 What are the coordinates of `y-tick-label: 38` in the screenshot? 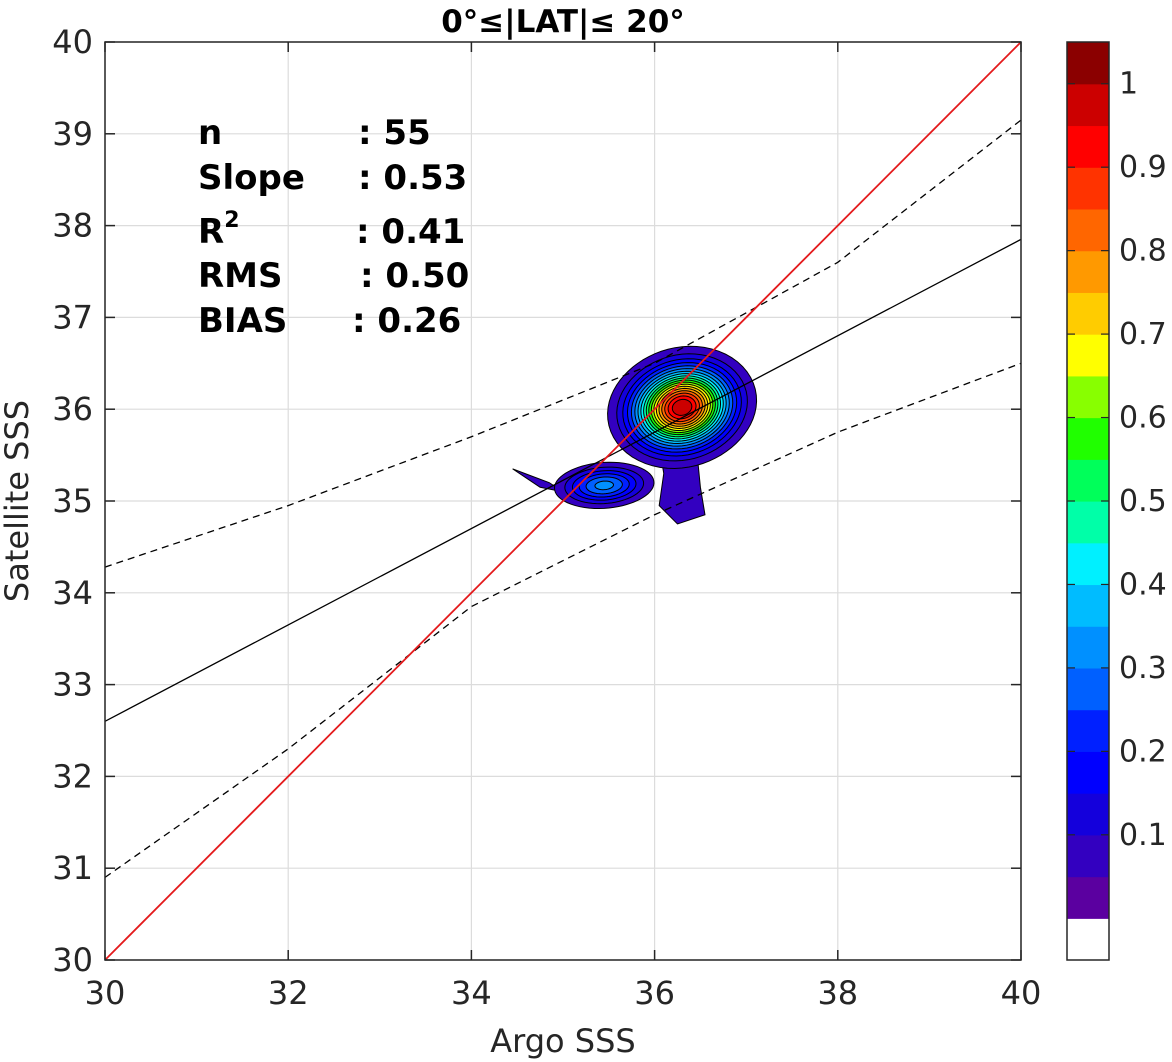 It's located at (72, 226).